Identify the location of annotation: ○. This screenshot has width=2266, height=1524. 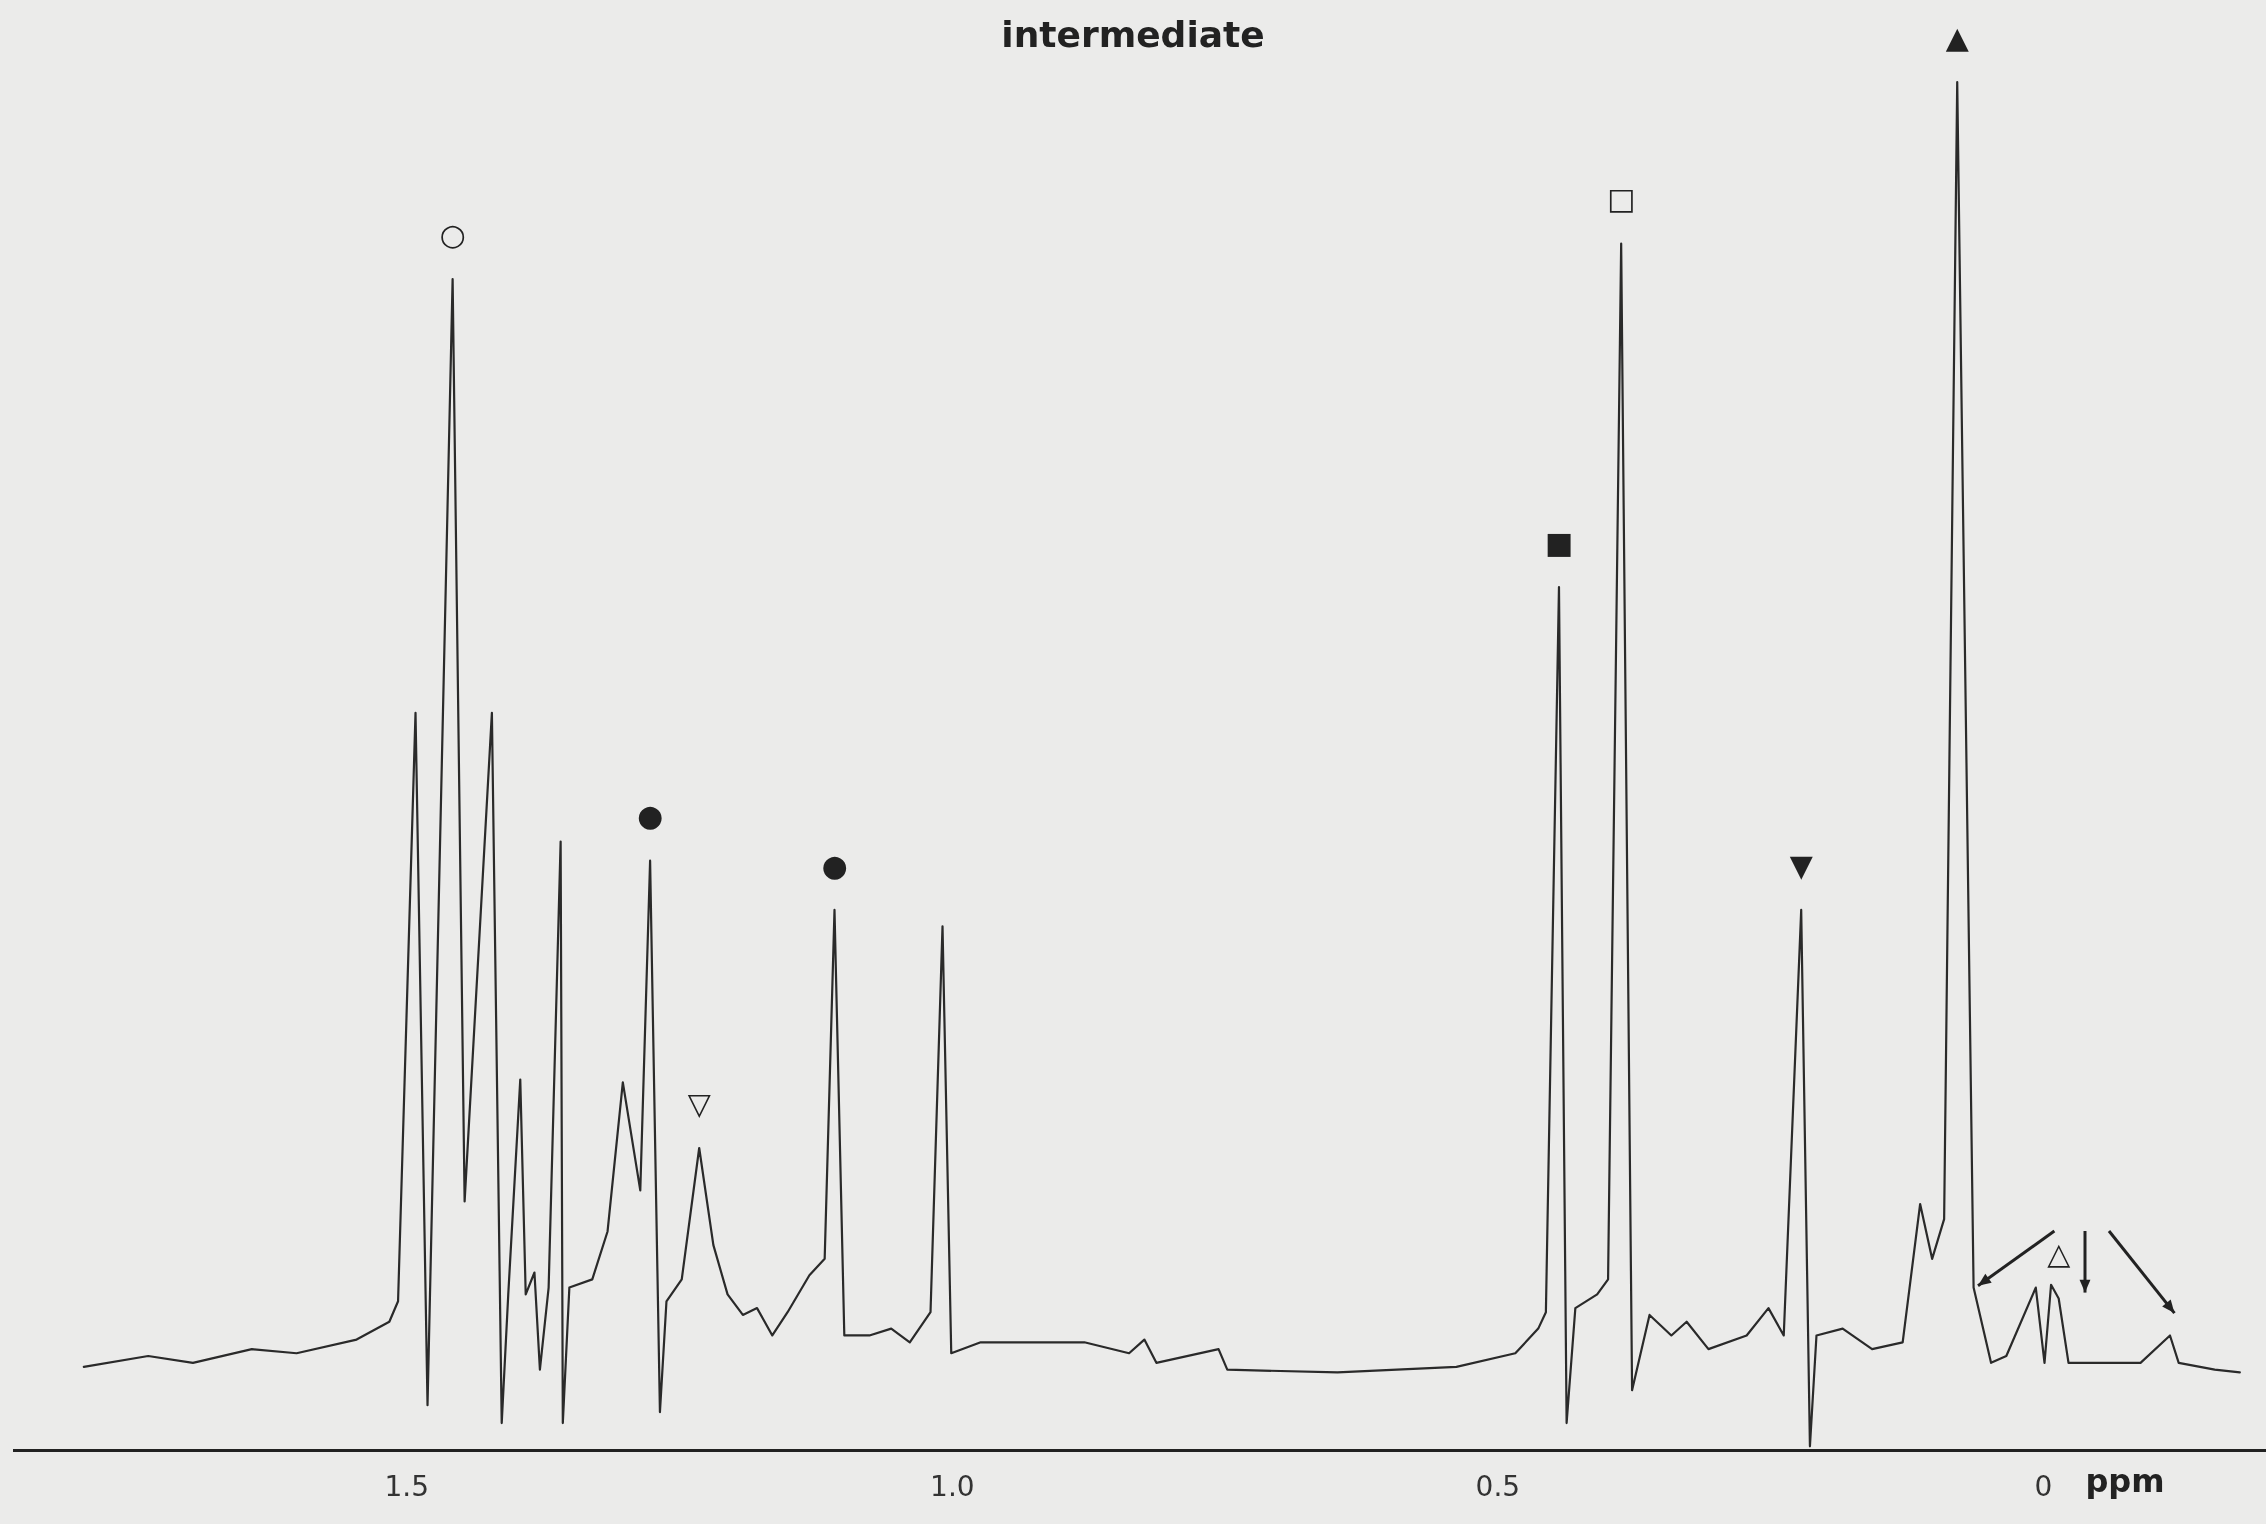
(452, 234).